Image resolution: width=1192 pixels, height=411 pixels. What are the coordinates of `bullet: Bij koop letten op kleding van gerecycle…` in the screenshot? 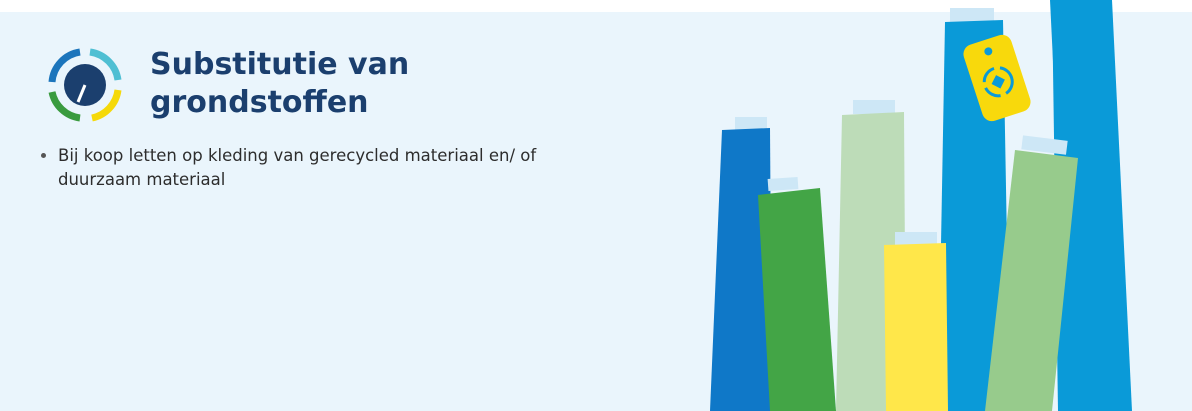 It's located at (328, 168).